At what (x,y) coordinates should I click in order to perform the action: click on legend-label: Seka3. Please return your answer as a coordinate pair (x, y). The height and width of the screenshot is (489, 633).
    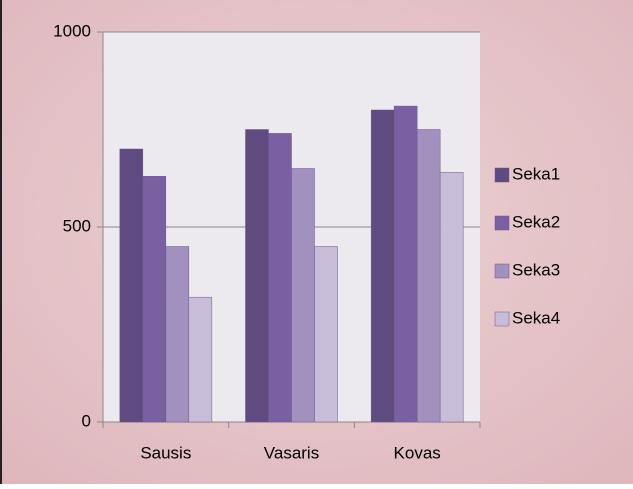
    Looking at the image, I should click on (536, 269).